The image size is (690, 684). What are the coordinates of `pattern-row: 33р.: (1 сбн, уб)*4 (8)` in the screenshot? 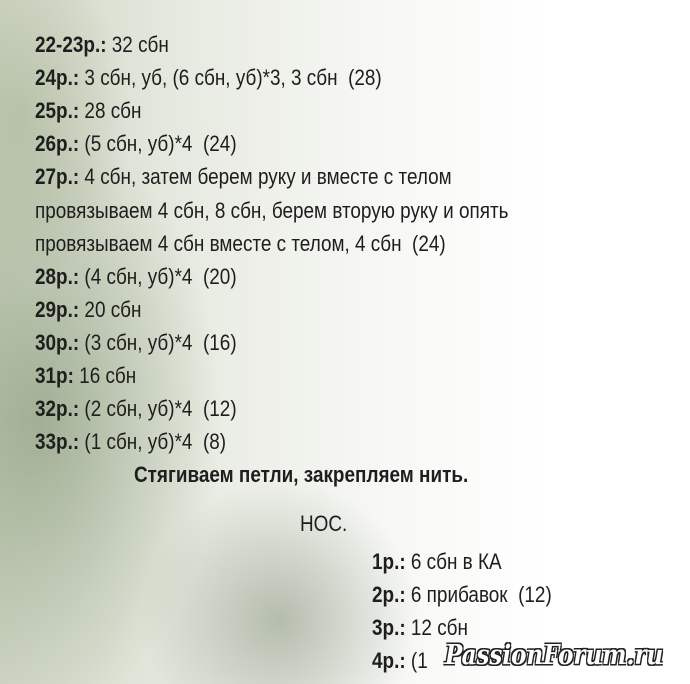 It's located at (130, 442).